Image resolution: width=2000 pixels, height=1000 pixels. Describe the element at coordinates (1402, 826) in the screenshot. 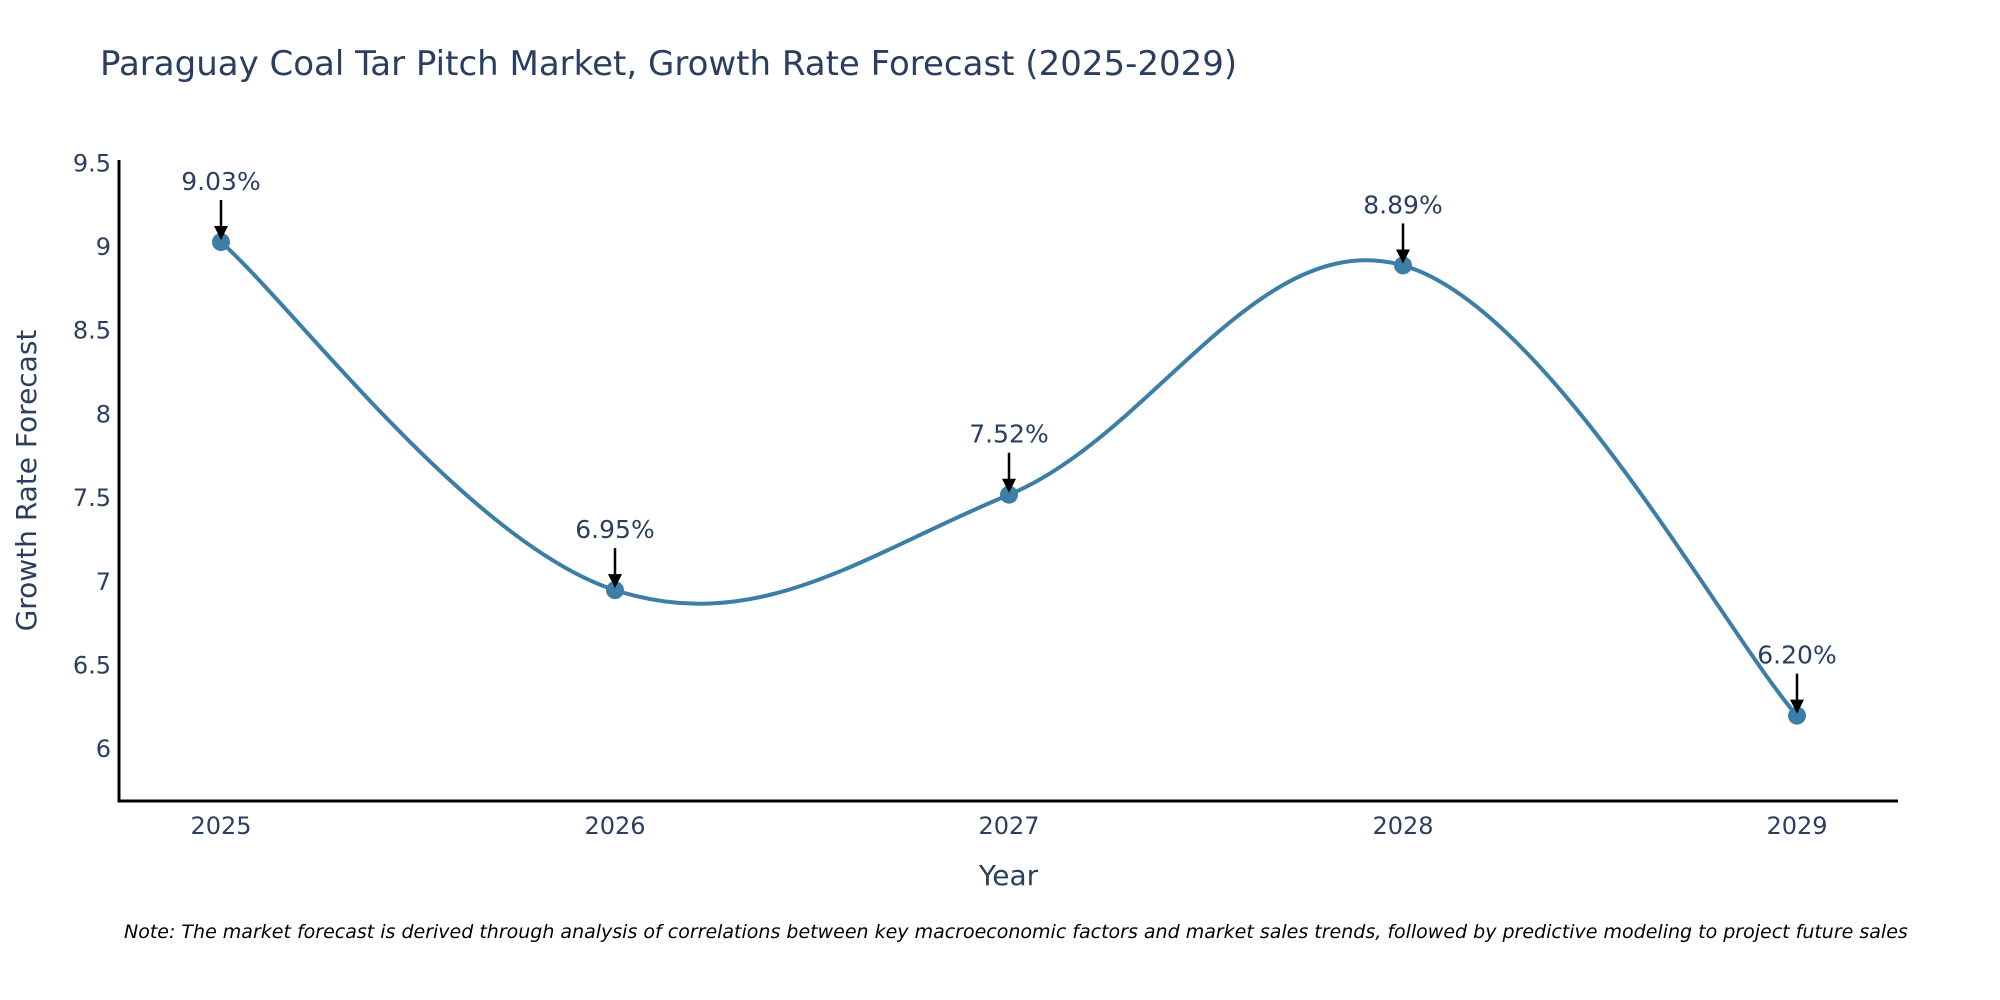

I see `x-tick-label: 2028` at that location.